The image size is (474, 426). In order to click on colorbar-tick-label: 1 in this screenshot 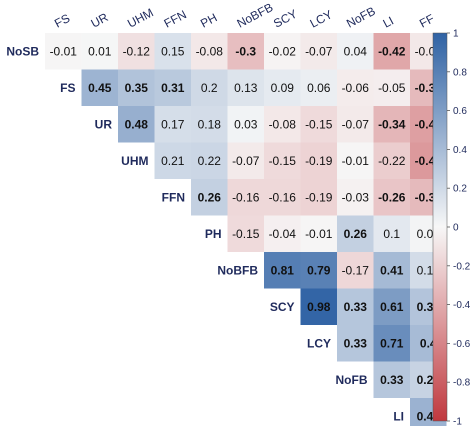, I will do `click(456, 34)`.